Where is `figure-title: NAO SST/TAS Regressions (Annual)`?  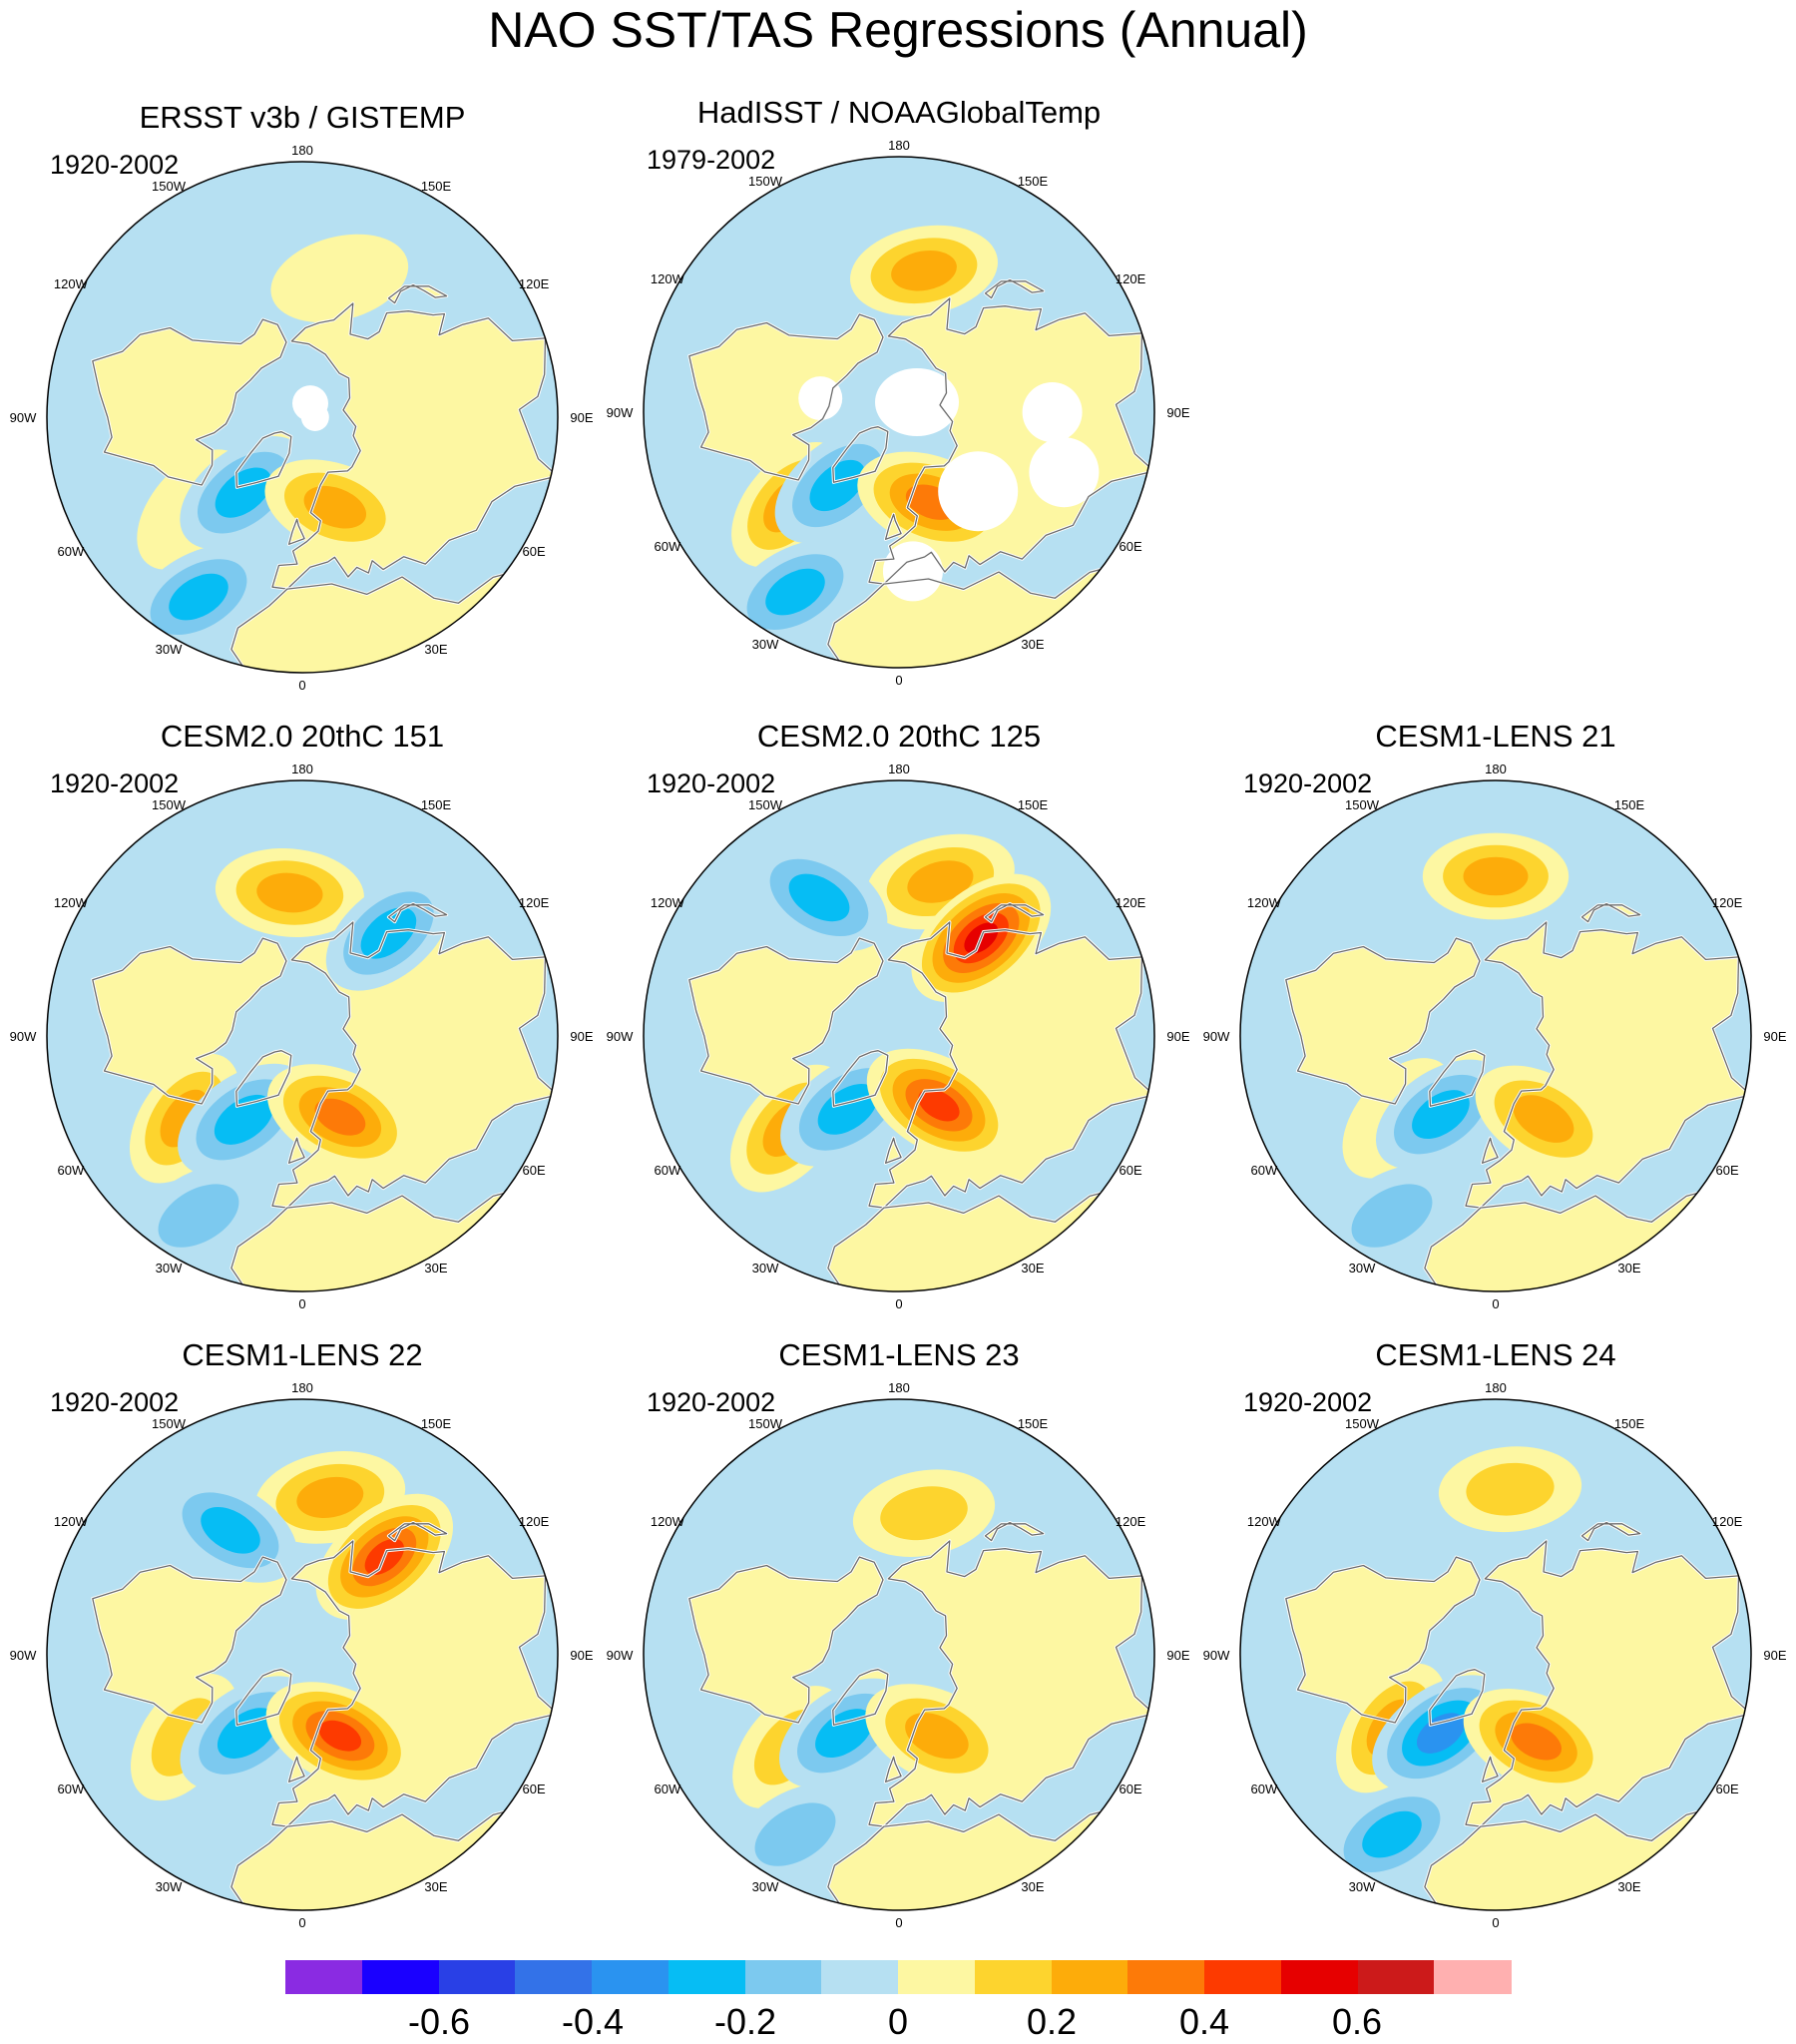
figure-title: NAO SST/TAS Regressions (Annual) is located at coordinates (898, 30).